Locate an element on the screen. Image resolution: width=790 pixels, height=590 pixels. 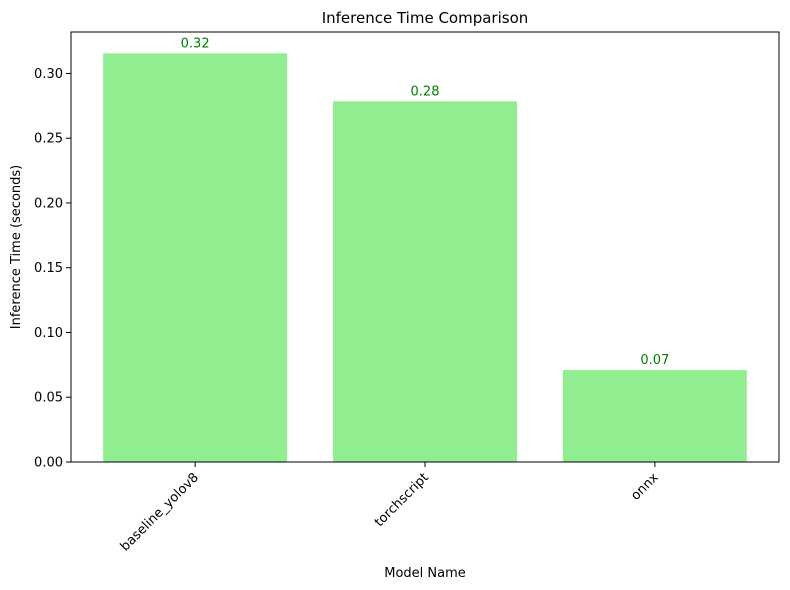
x-axis-label: Model Name is located at coordinates (425, 573).